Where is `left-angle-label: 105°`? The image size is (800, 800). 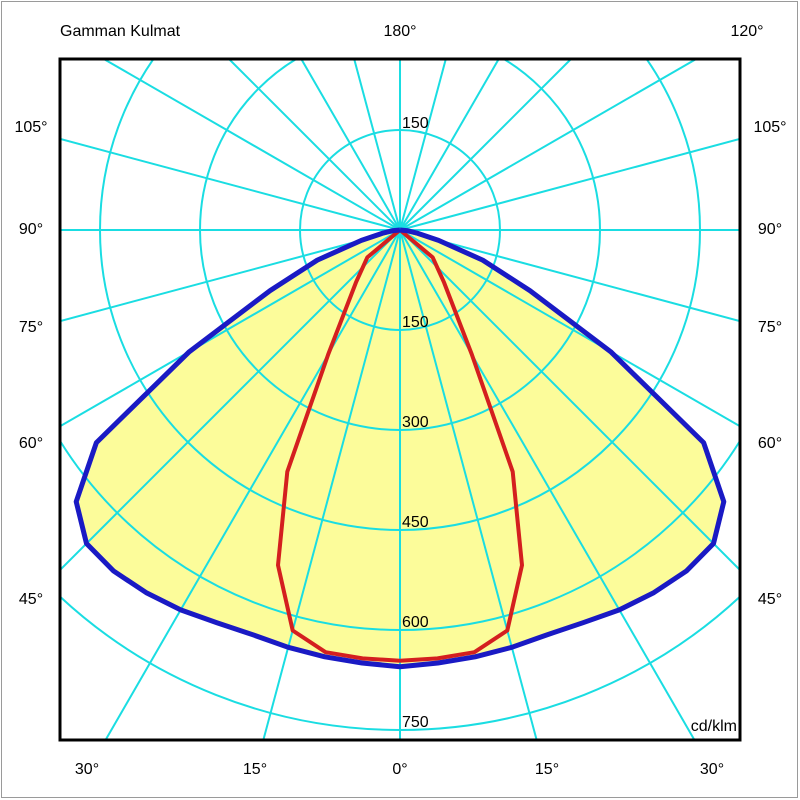
left-angle-label: 105° is located at coordinates (30, 127).